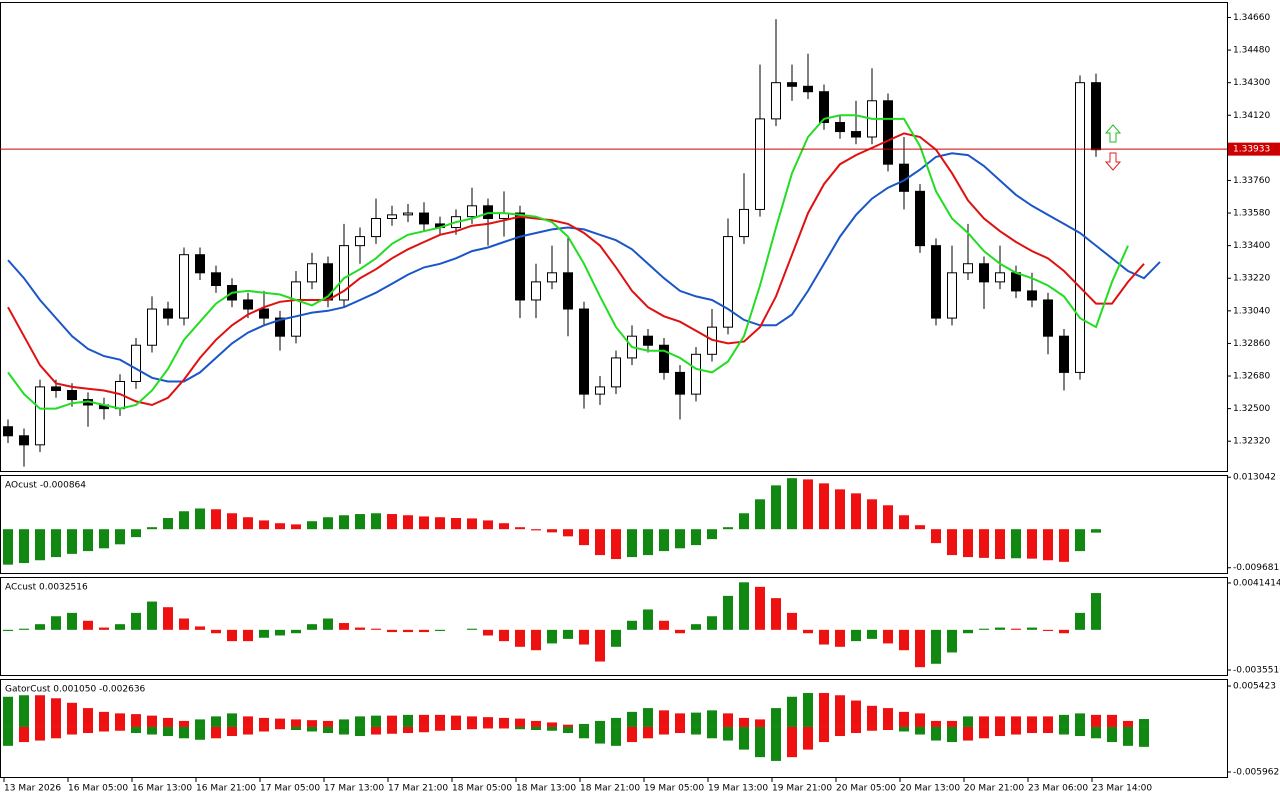 The image size is (1280, 800). I want to click on x-tick-label: 17 Mar 21:00, so click(418, 789).